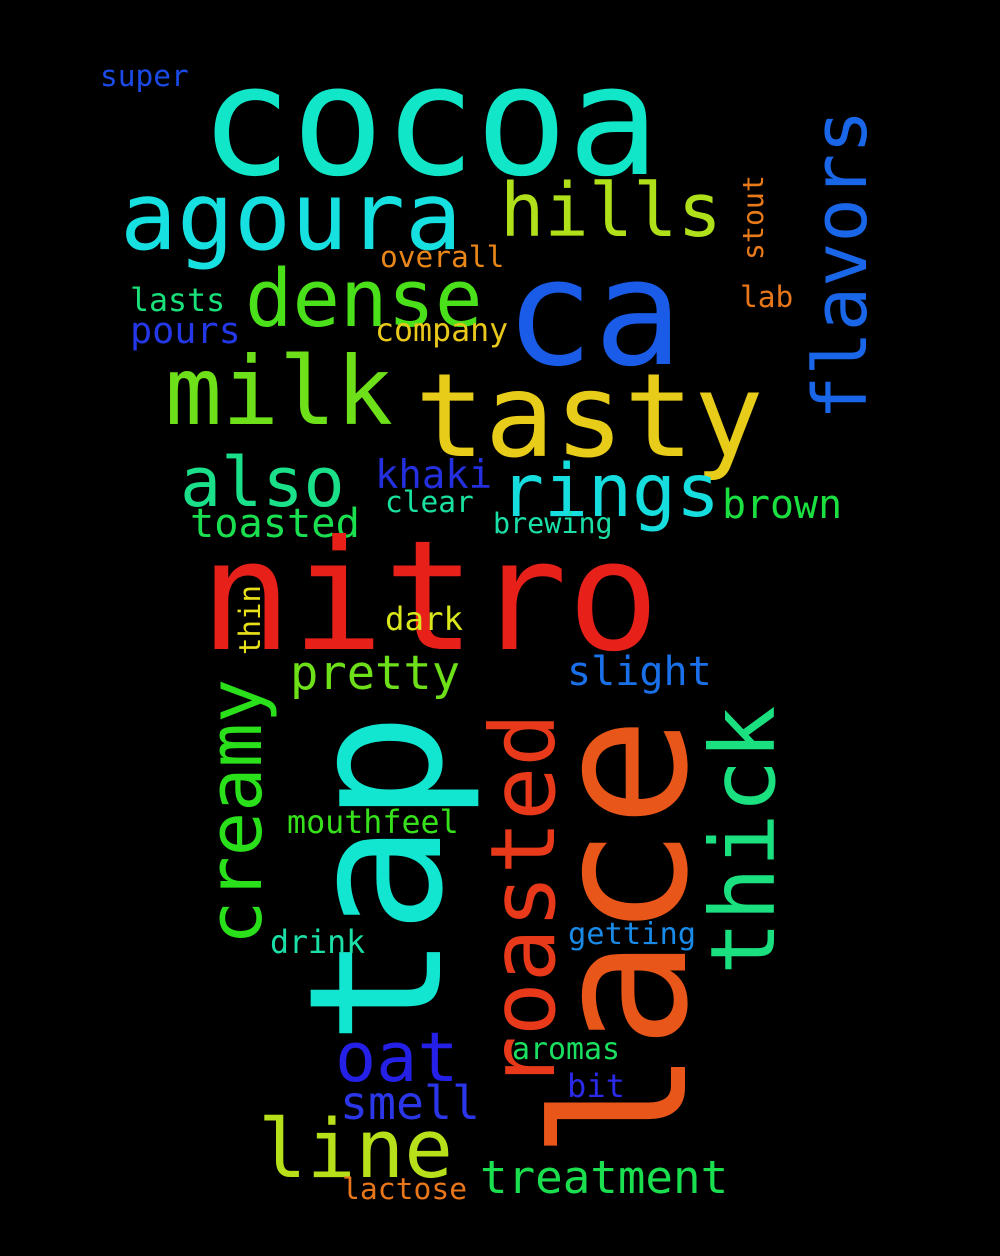 The image size is (1000, 1256). What do you see at coordinates (767, 297) in the screenshot?
I see `word-lab: lab` at bounding box center [767, 297].